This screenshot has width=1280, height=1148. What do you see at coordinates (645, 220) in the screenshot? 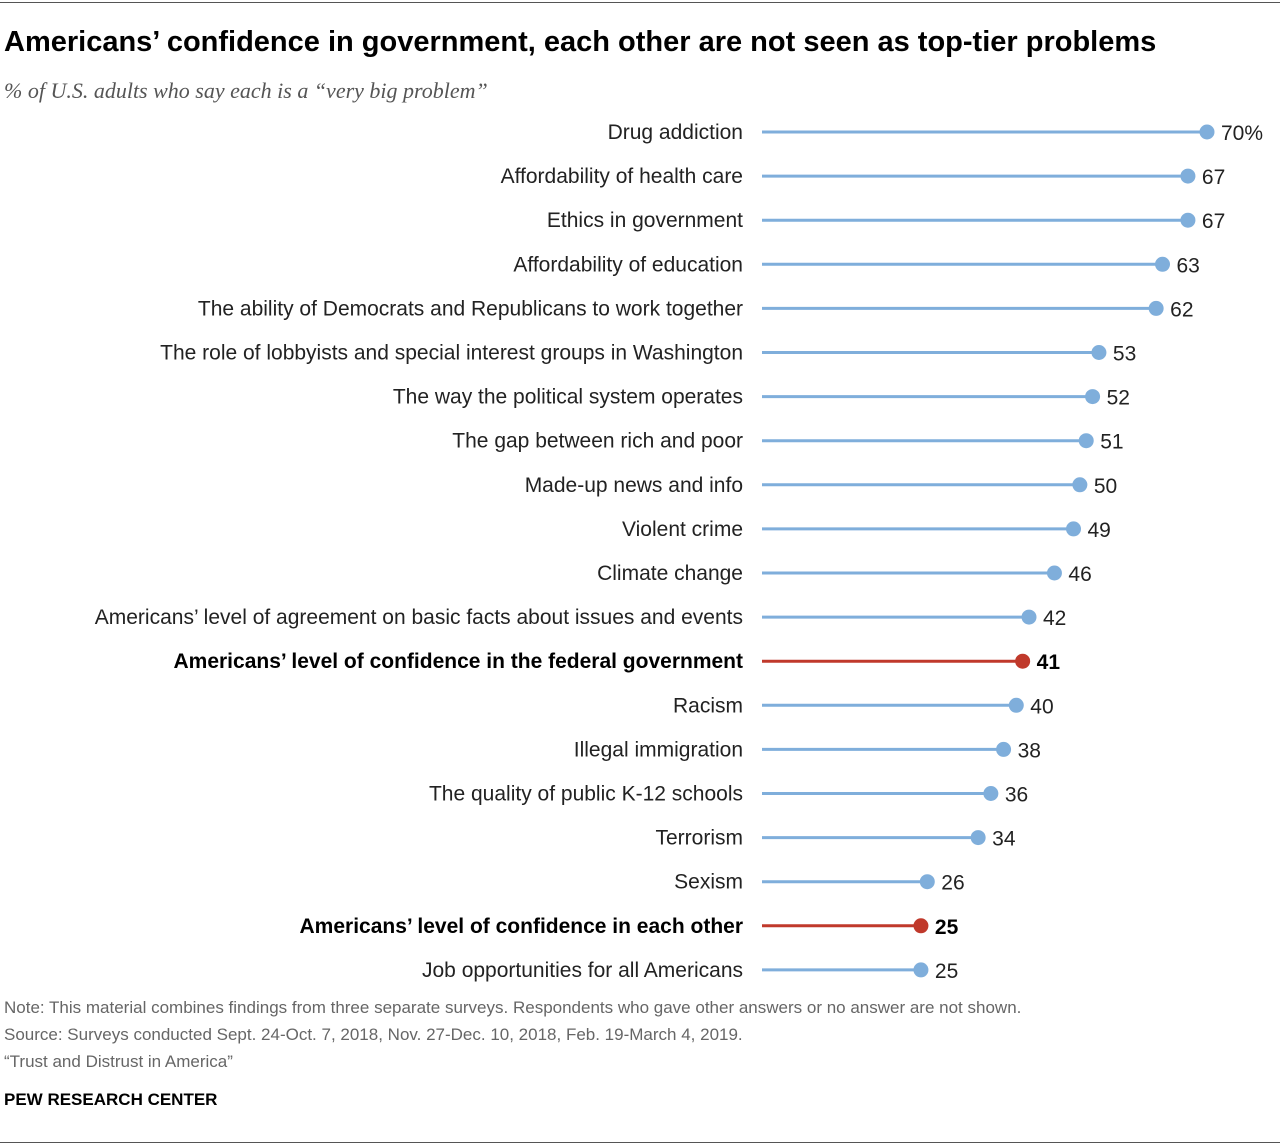
I see `category-label: Ethics in government` at bounding box center [645, 220].